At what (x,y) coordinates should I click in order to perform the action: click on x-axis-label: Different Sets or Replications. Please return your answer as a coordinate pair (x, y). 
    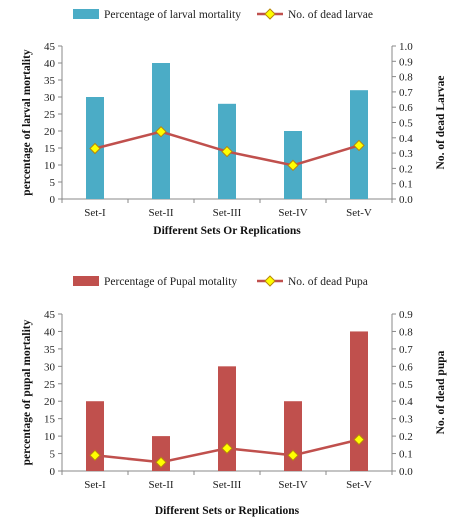
    Looking at the image, I should click on (227, 511).